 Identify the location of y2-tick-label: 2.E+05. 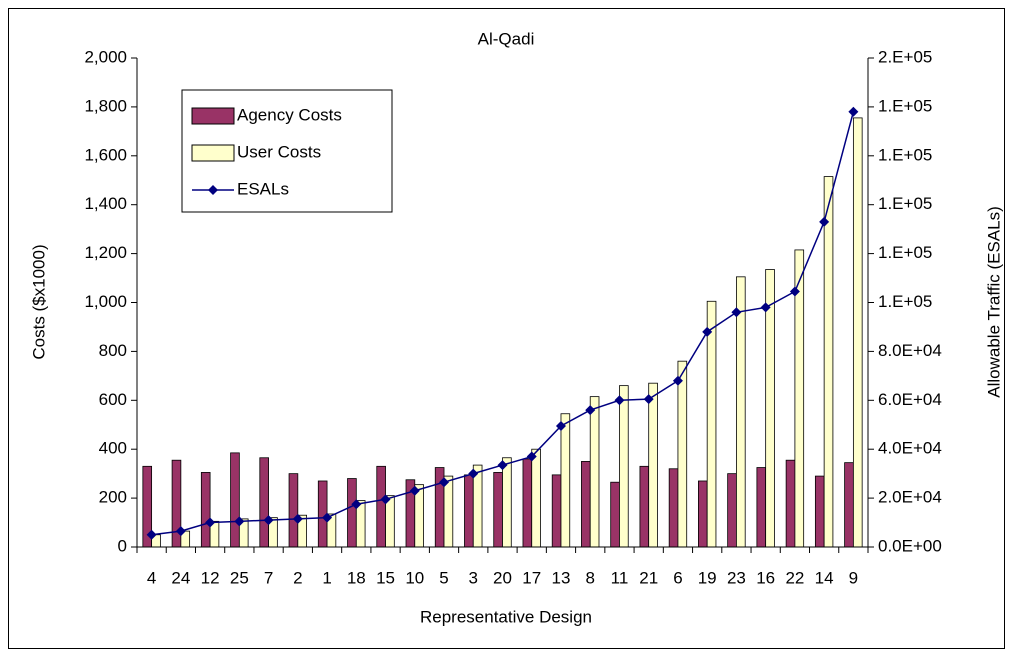
(905, 56).